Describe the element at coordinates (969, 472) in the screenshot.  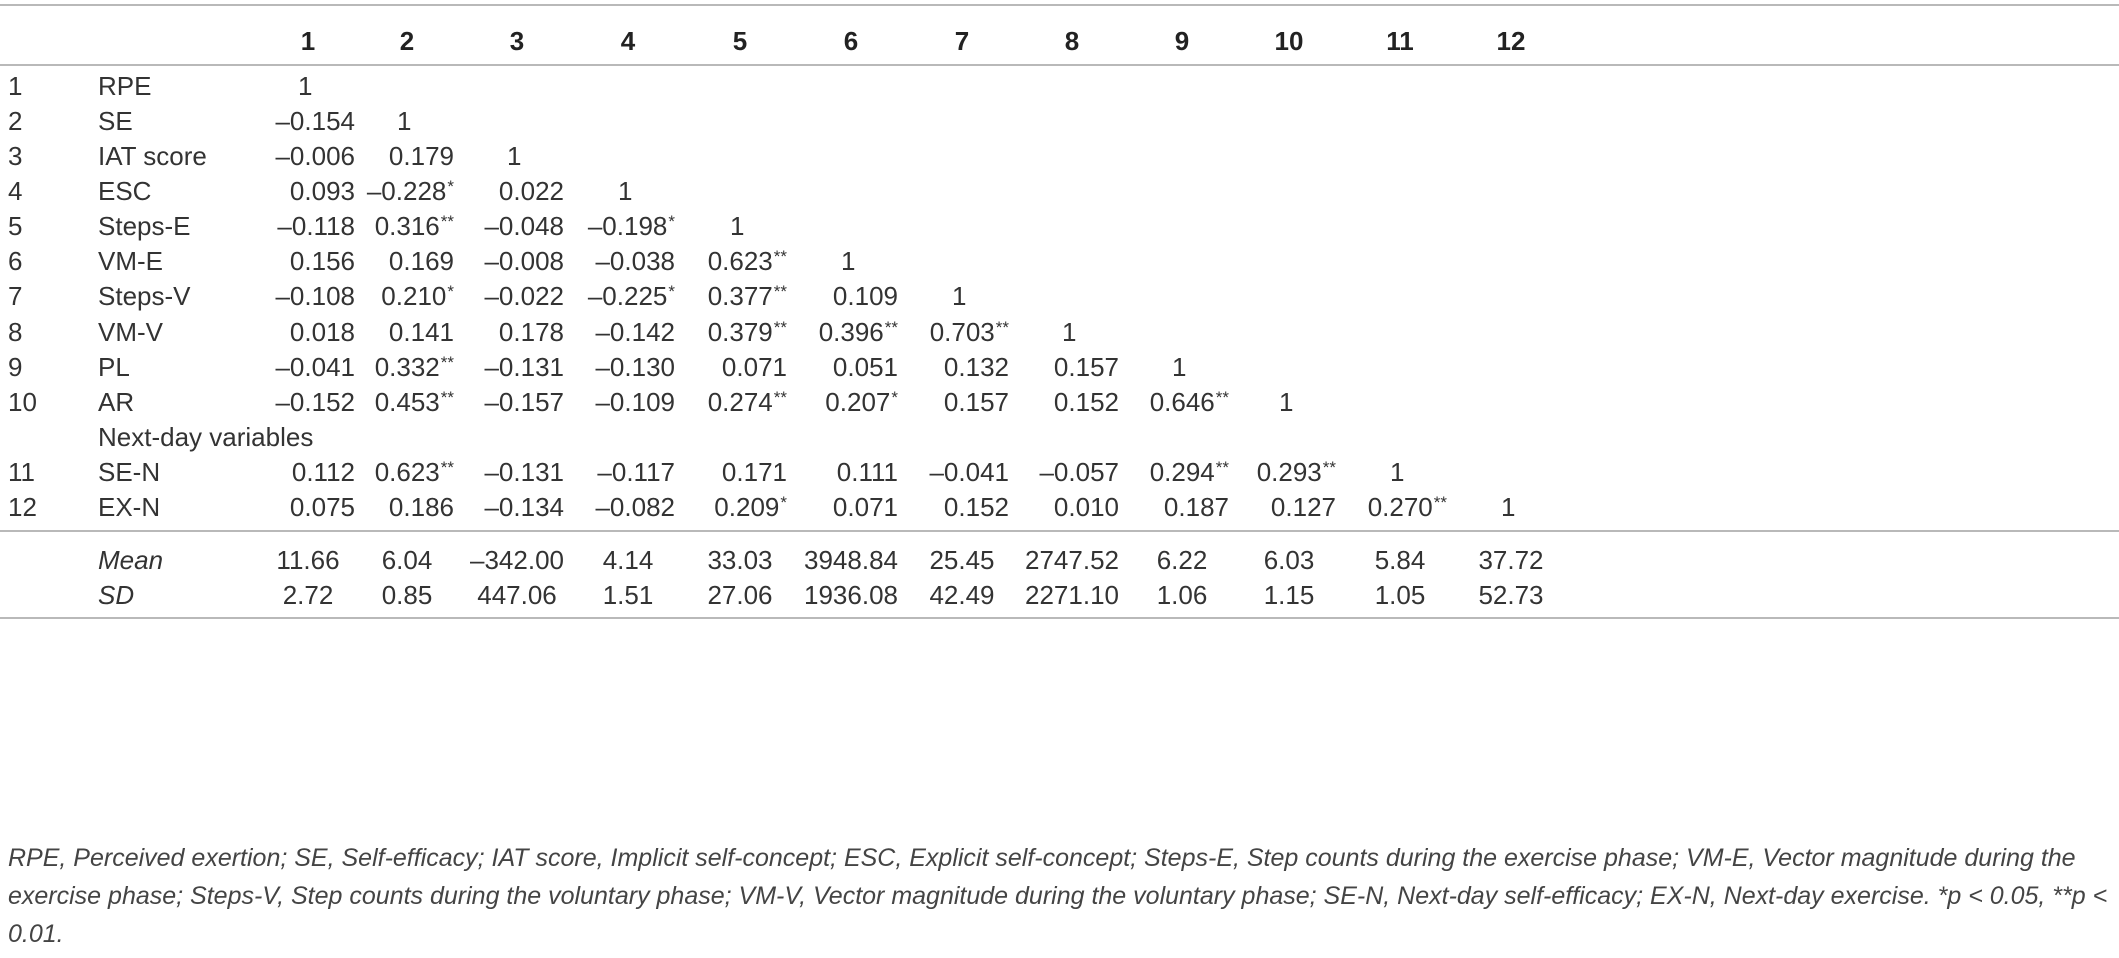
I see `correlation-cell: –0.041` at that location.